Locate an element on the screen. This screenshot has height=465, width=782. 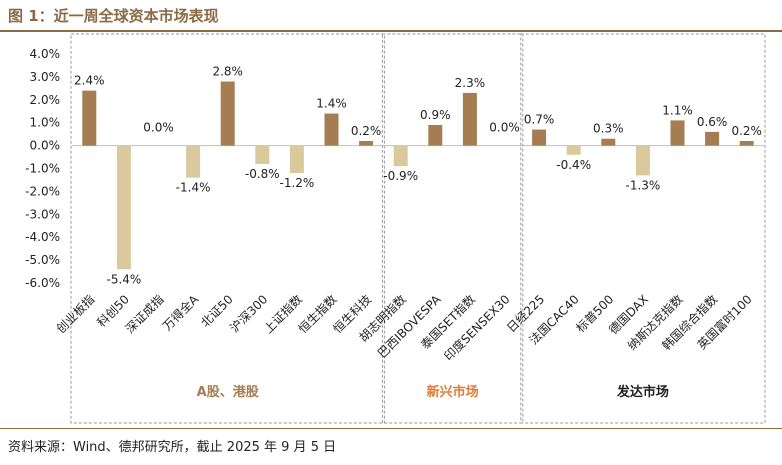
y-tick-label: 2.0% is located at coordinates (45, 100).